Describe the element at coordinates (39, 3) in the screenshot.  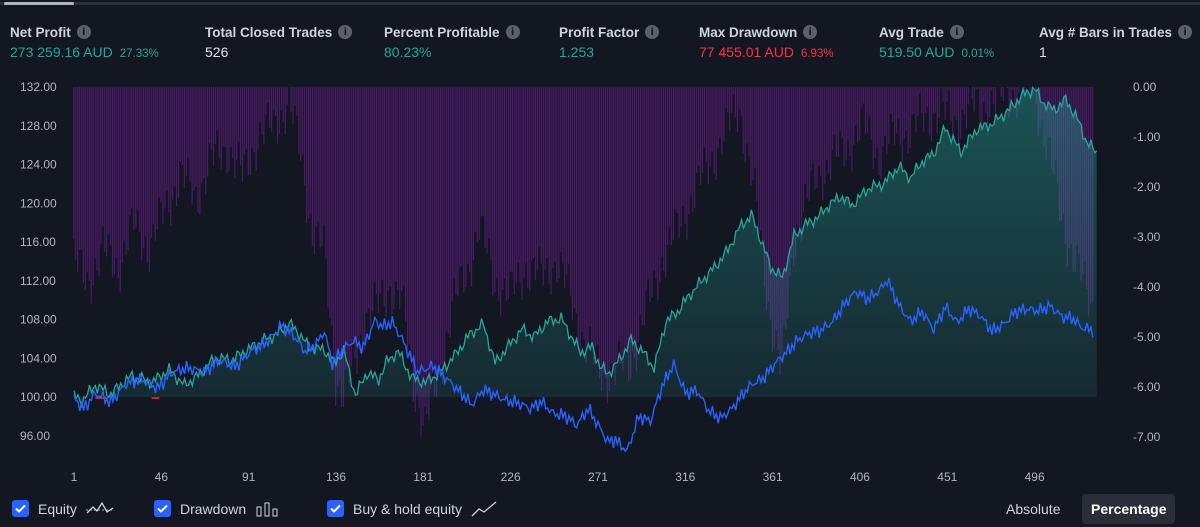
I see `scrollbar-thumb` at that location.